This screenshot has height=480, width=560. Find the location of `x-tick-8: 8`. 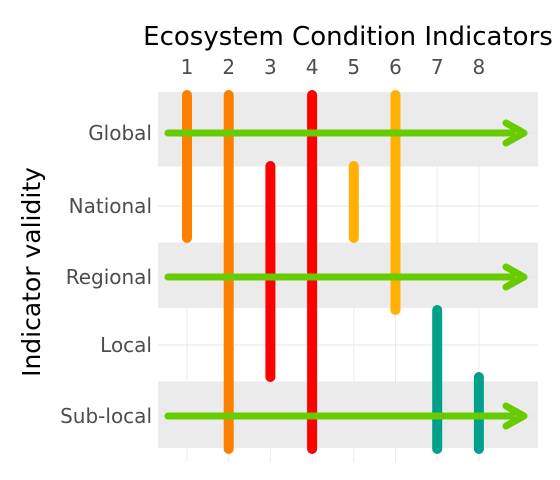

x-tick-8: 8 is located at coordinates (479, 67).